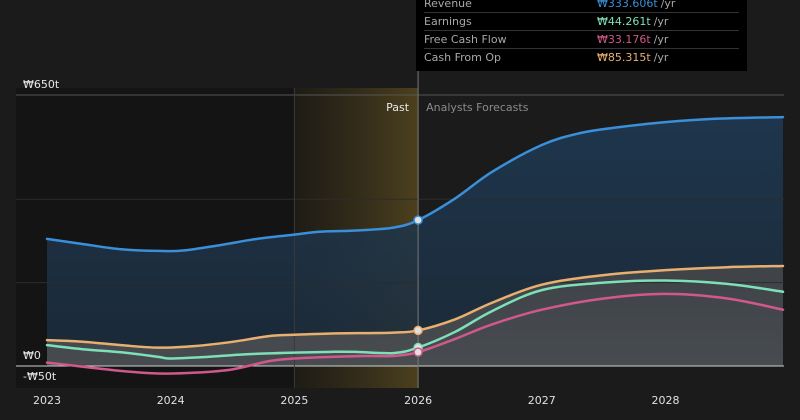 Image resolution: width=800 pixels, height=420 pixels. I want to click on x-tick-label: 2028, so click(665, 400).